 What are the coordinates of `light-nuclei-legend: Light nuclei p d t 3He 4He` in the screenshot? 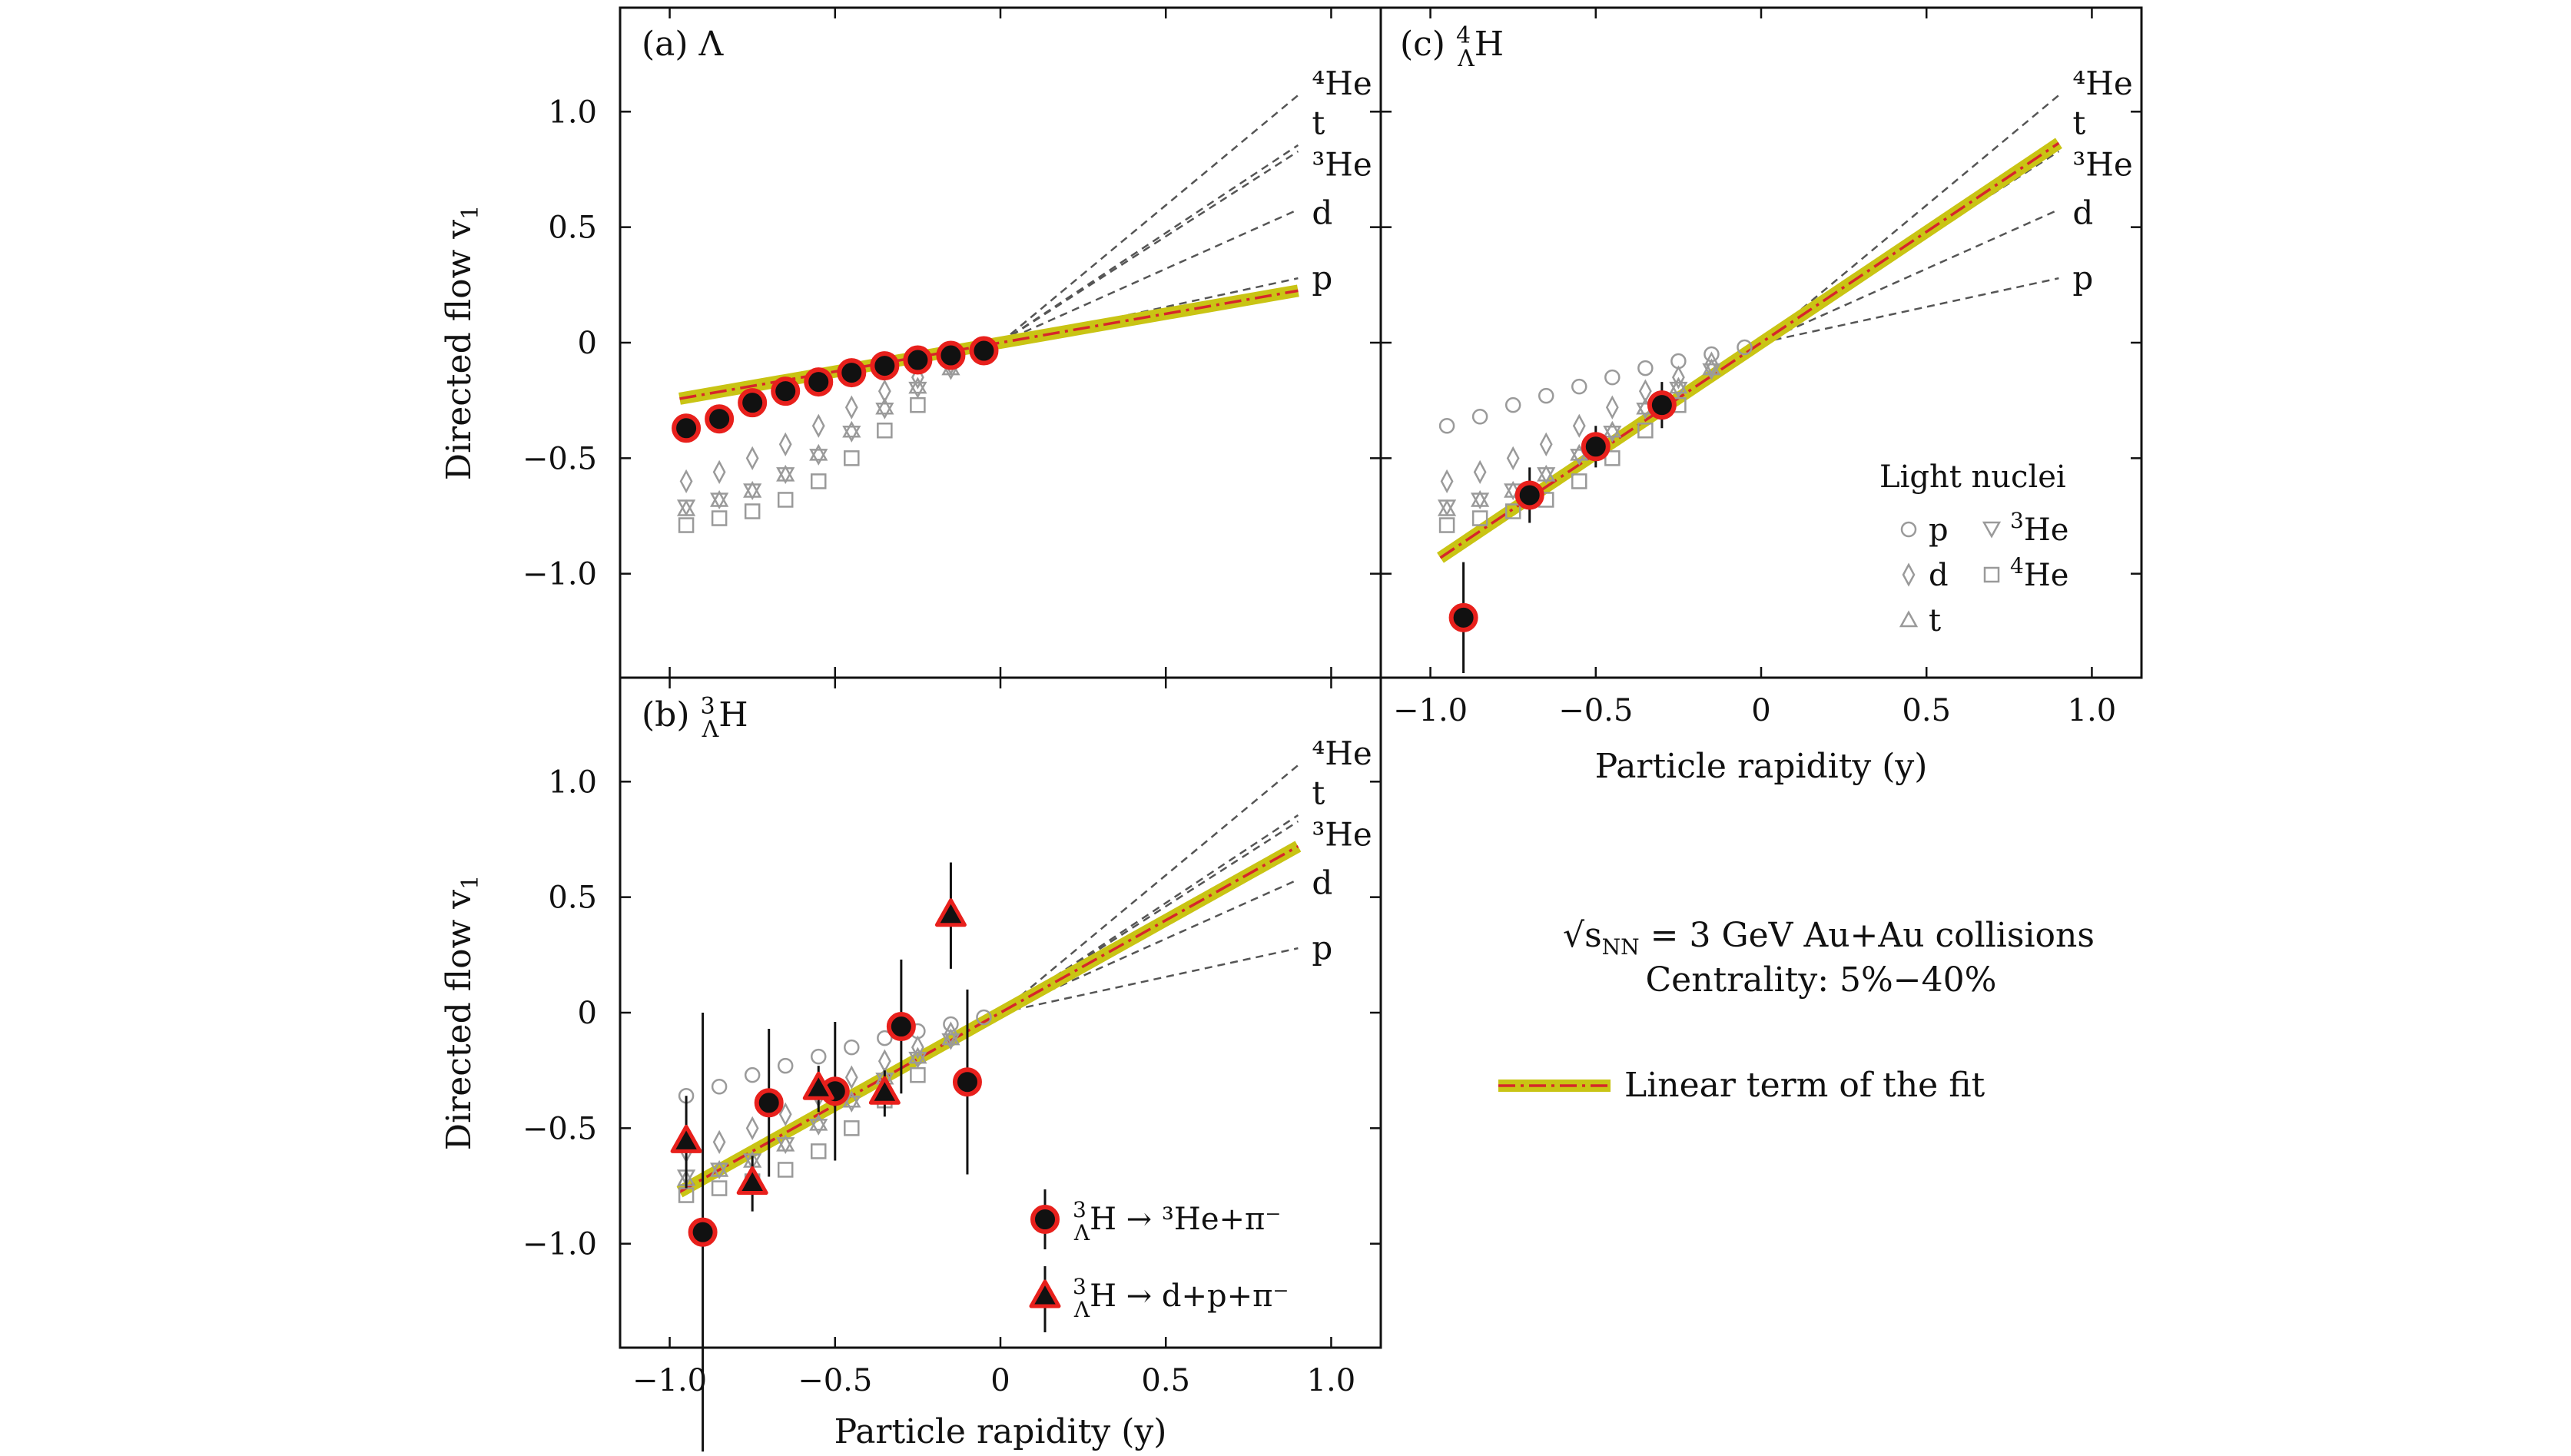 It's located at (1974, 549).